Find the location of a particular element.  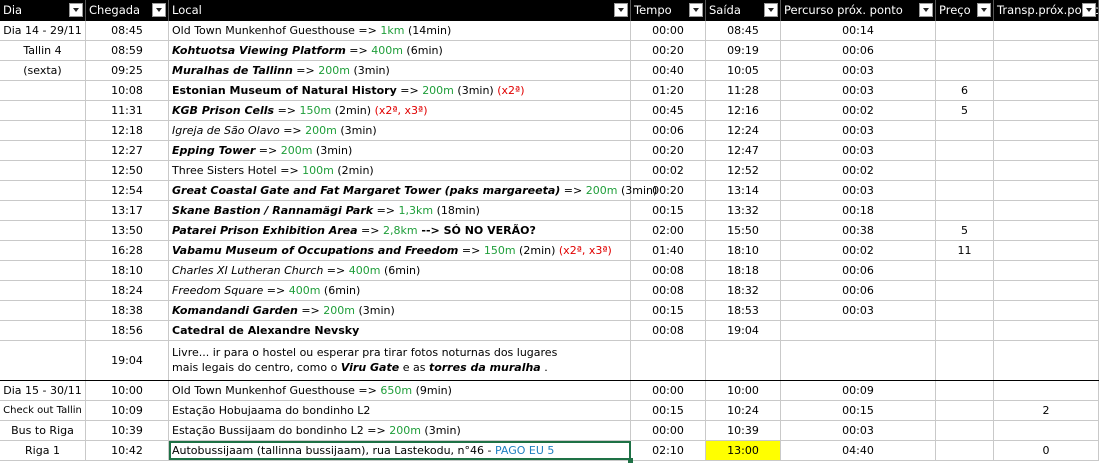

cell-chegada: 10:08 is located at coordinates (127, 90).